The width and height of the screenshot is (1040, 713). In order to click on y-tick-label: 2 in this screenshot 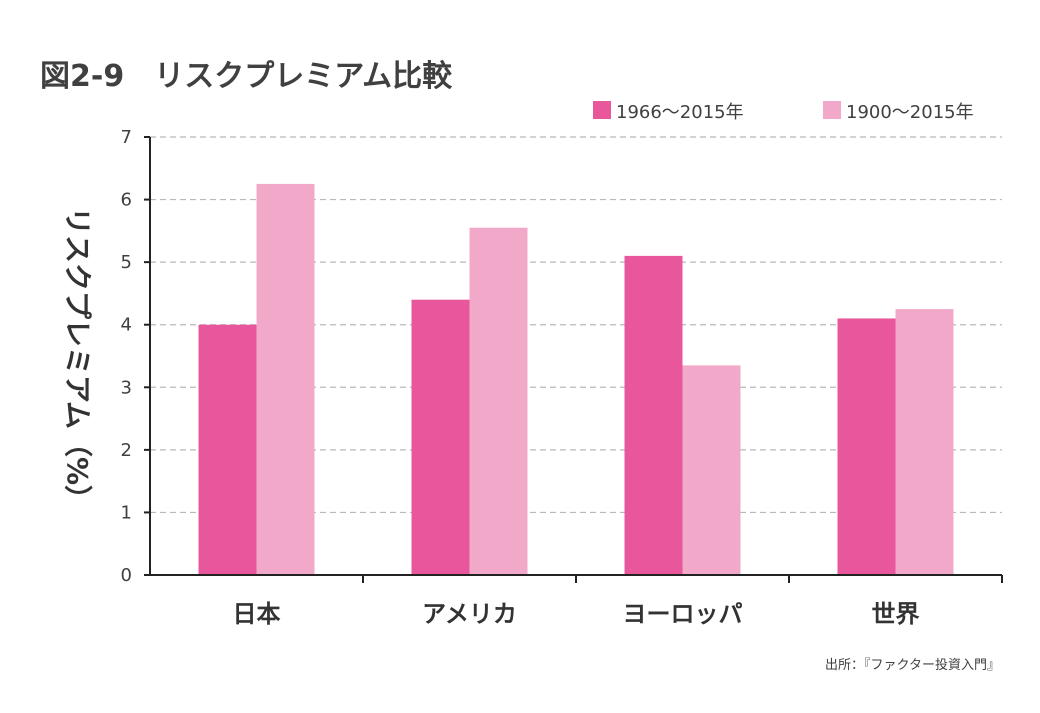, I will do `click(126, 450)`.